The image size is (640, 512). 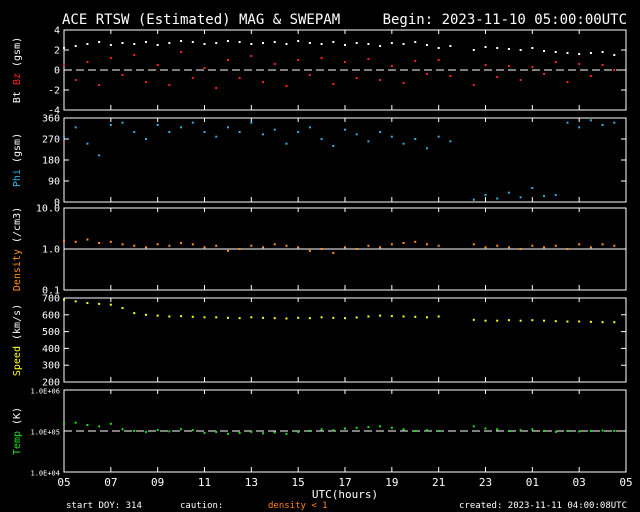 I want to click on y-axis-label-part: Speed, so click(x=17, y=361).